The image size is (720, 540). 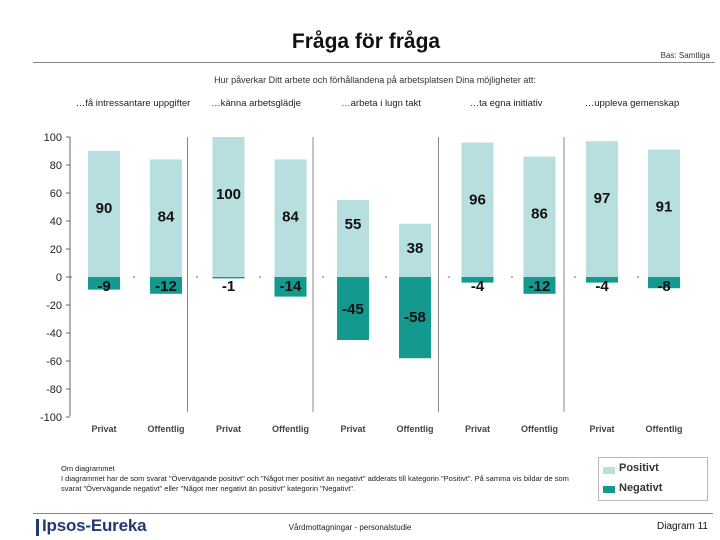 What do you see at coordinates (366, 41) in the screenshot?
I see `page-title: Fråga för fråga` at bounding box center [366, 41].